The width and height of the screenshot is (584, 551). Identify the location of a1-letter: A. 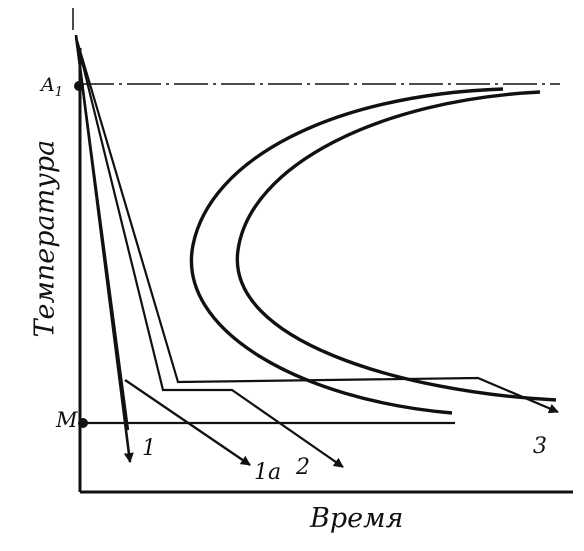
(48, 85).